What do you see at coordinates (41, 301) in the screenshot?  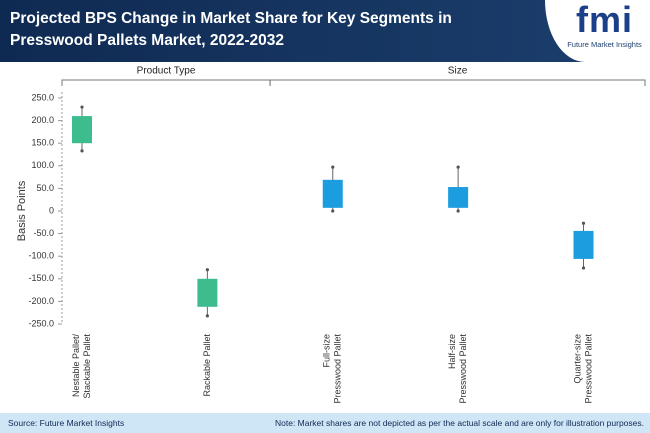 I see `y-tick-label: -200.0` at bounding box center [41, 301].